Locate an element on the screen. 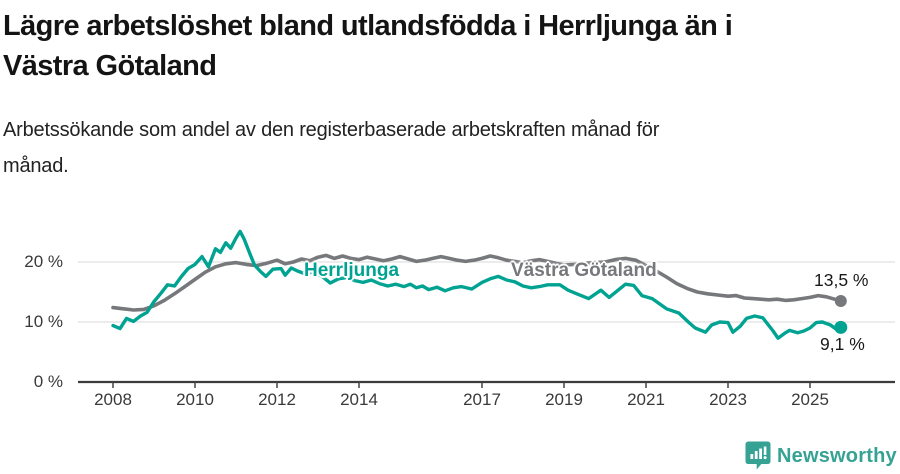  x-tick-label: 2023 is located at coordinates (728, 399).